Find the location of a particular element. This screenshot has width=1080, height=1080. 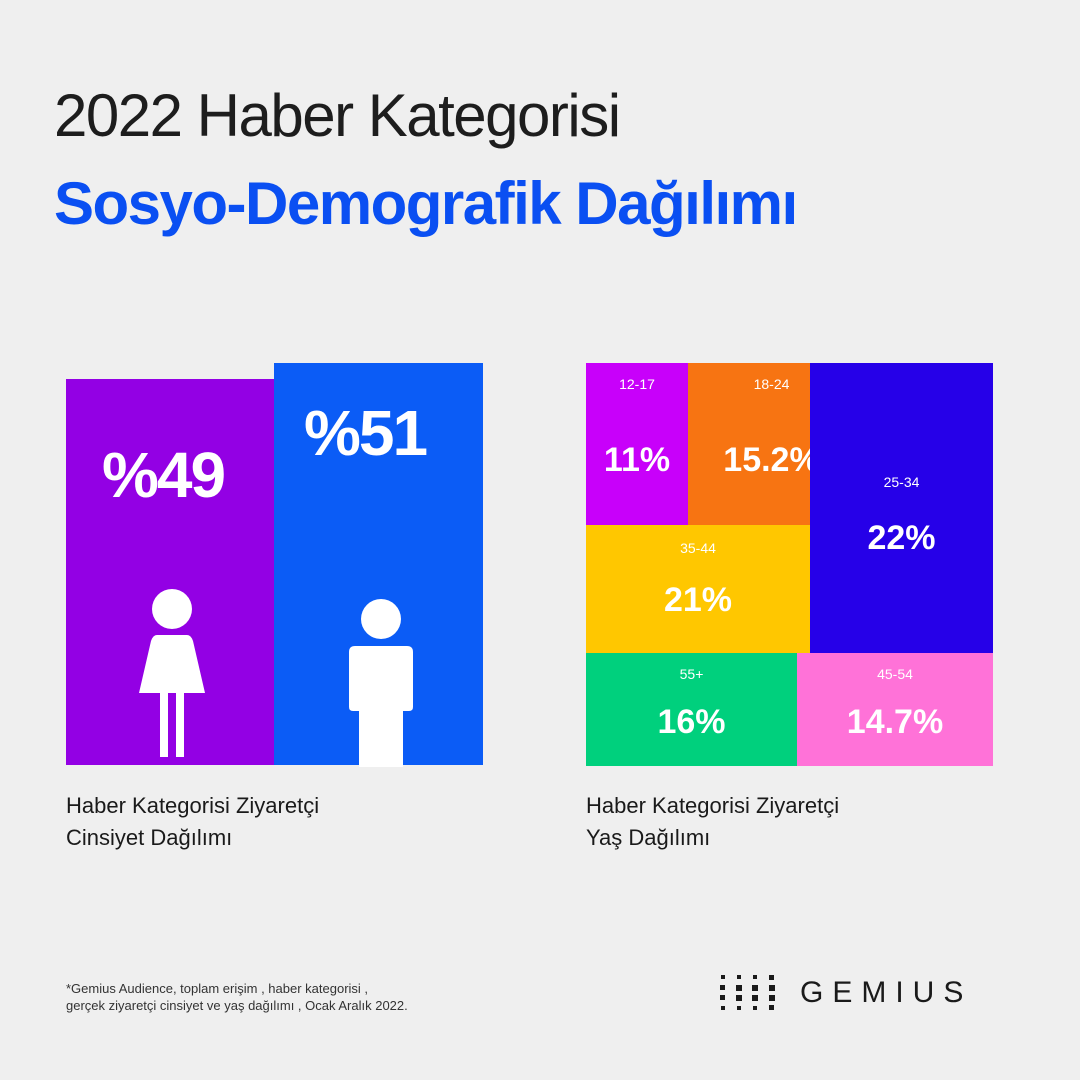

page-subtitle: Sosyo-Demografik Dağılımı is located at coordinates (426, 203).